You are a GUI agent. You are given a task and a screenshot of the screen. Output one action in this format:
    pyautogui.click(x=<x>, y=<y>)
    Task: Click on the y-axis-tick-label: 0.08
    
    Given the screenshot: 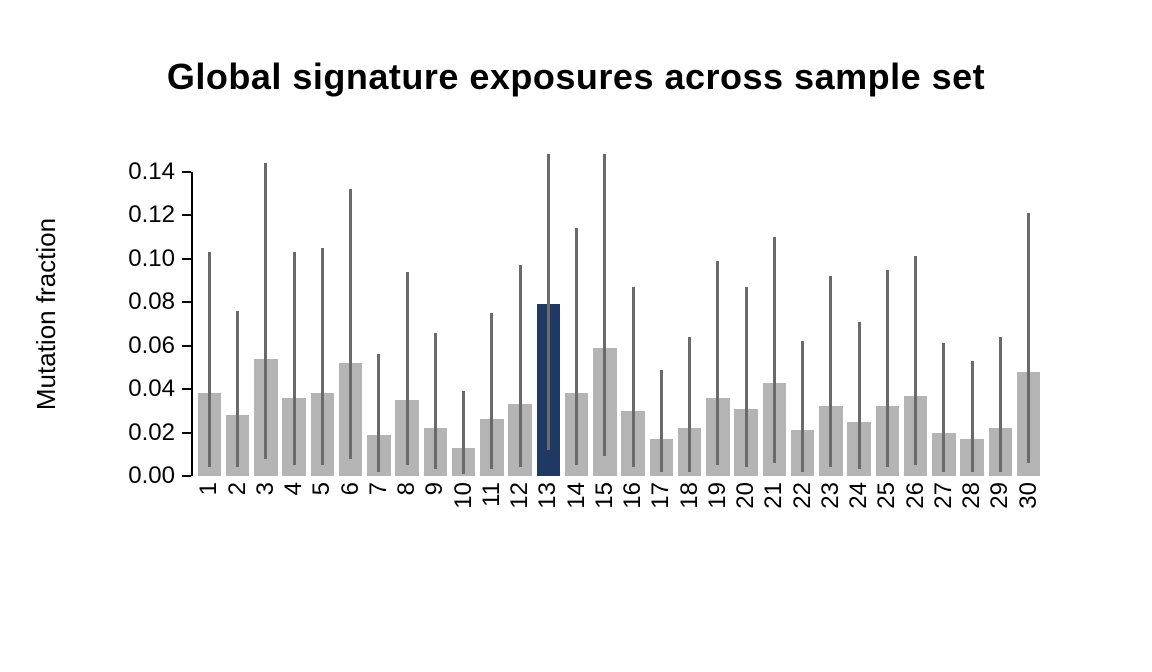 What is the action you would take?
    pyautogui.click(x=151, y=302)
    